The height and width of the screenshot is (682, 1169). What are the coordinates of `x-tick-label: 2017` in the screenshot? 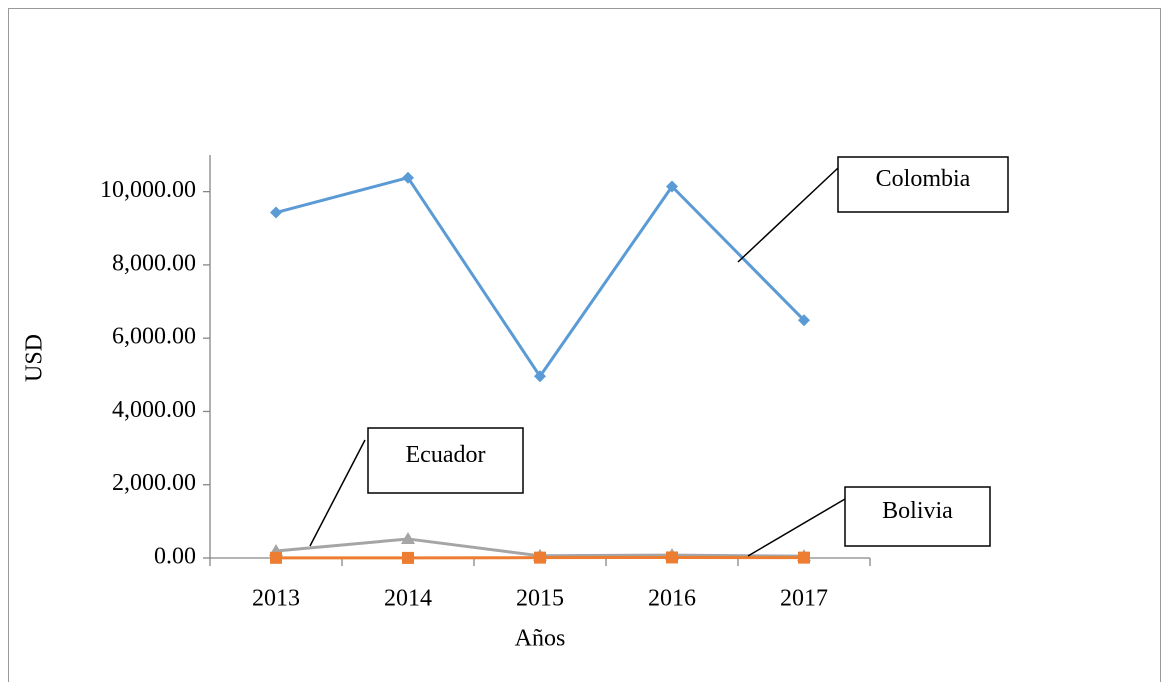 It's located at (804, 599).